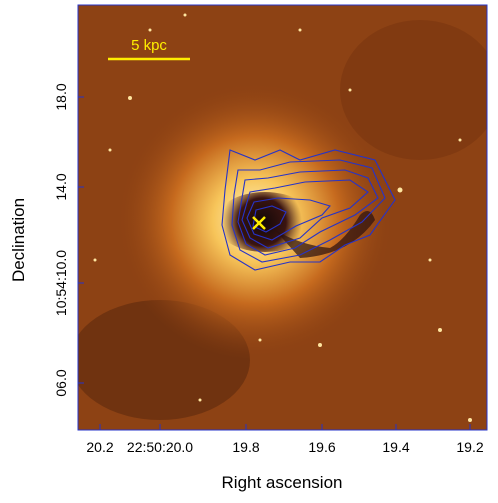  I want to click on position-marker, so click(259, 223).